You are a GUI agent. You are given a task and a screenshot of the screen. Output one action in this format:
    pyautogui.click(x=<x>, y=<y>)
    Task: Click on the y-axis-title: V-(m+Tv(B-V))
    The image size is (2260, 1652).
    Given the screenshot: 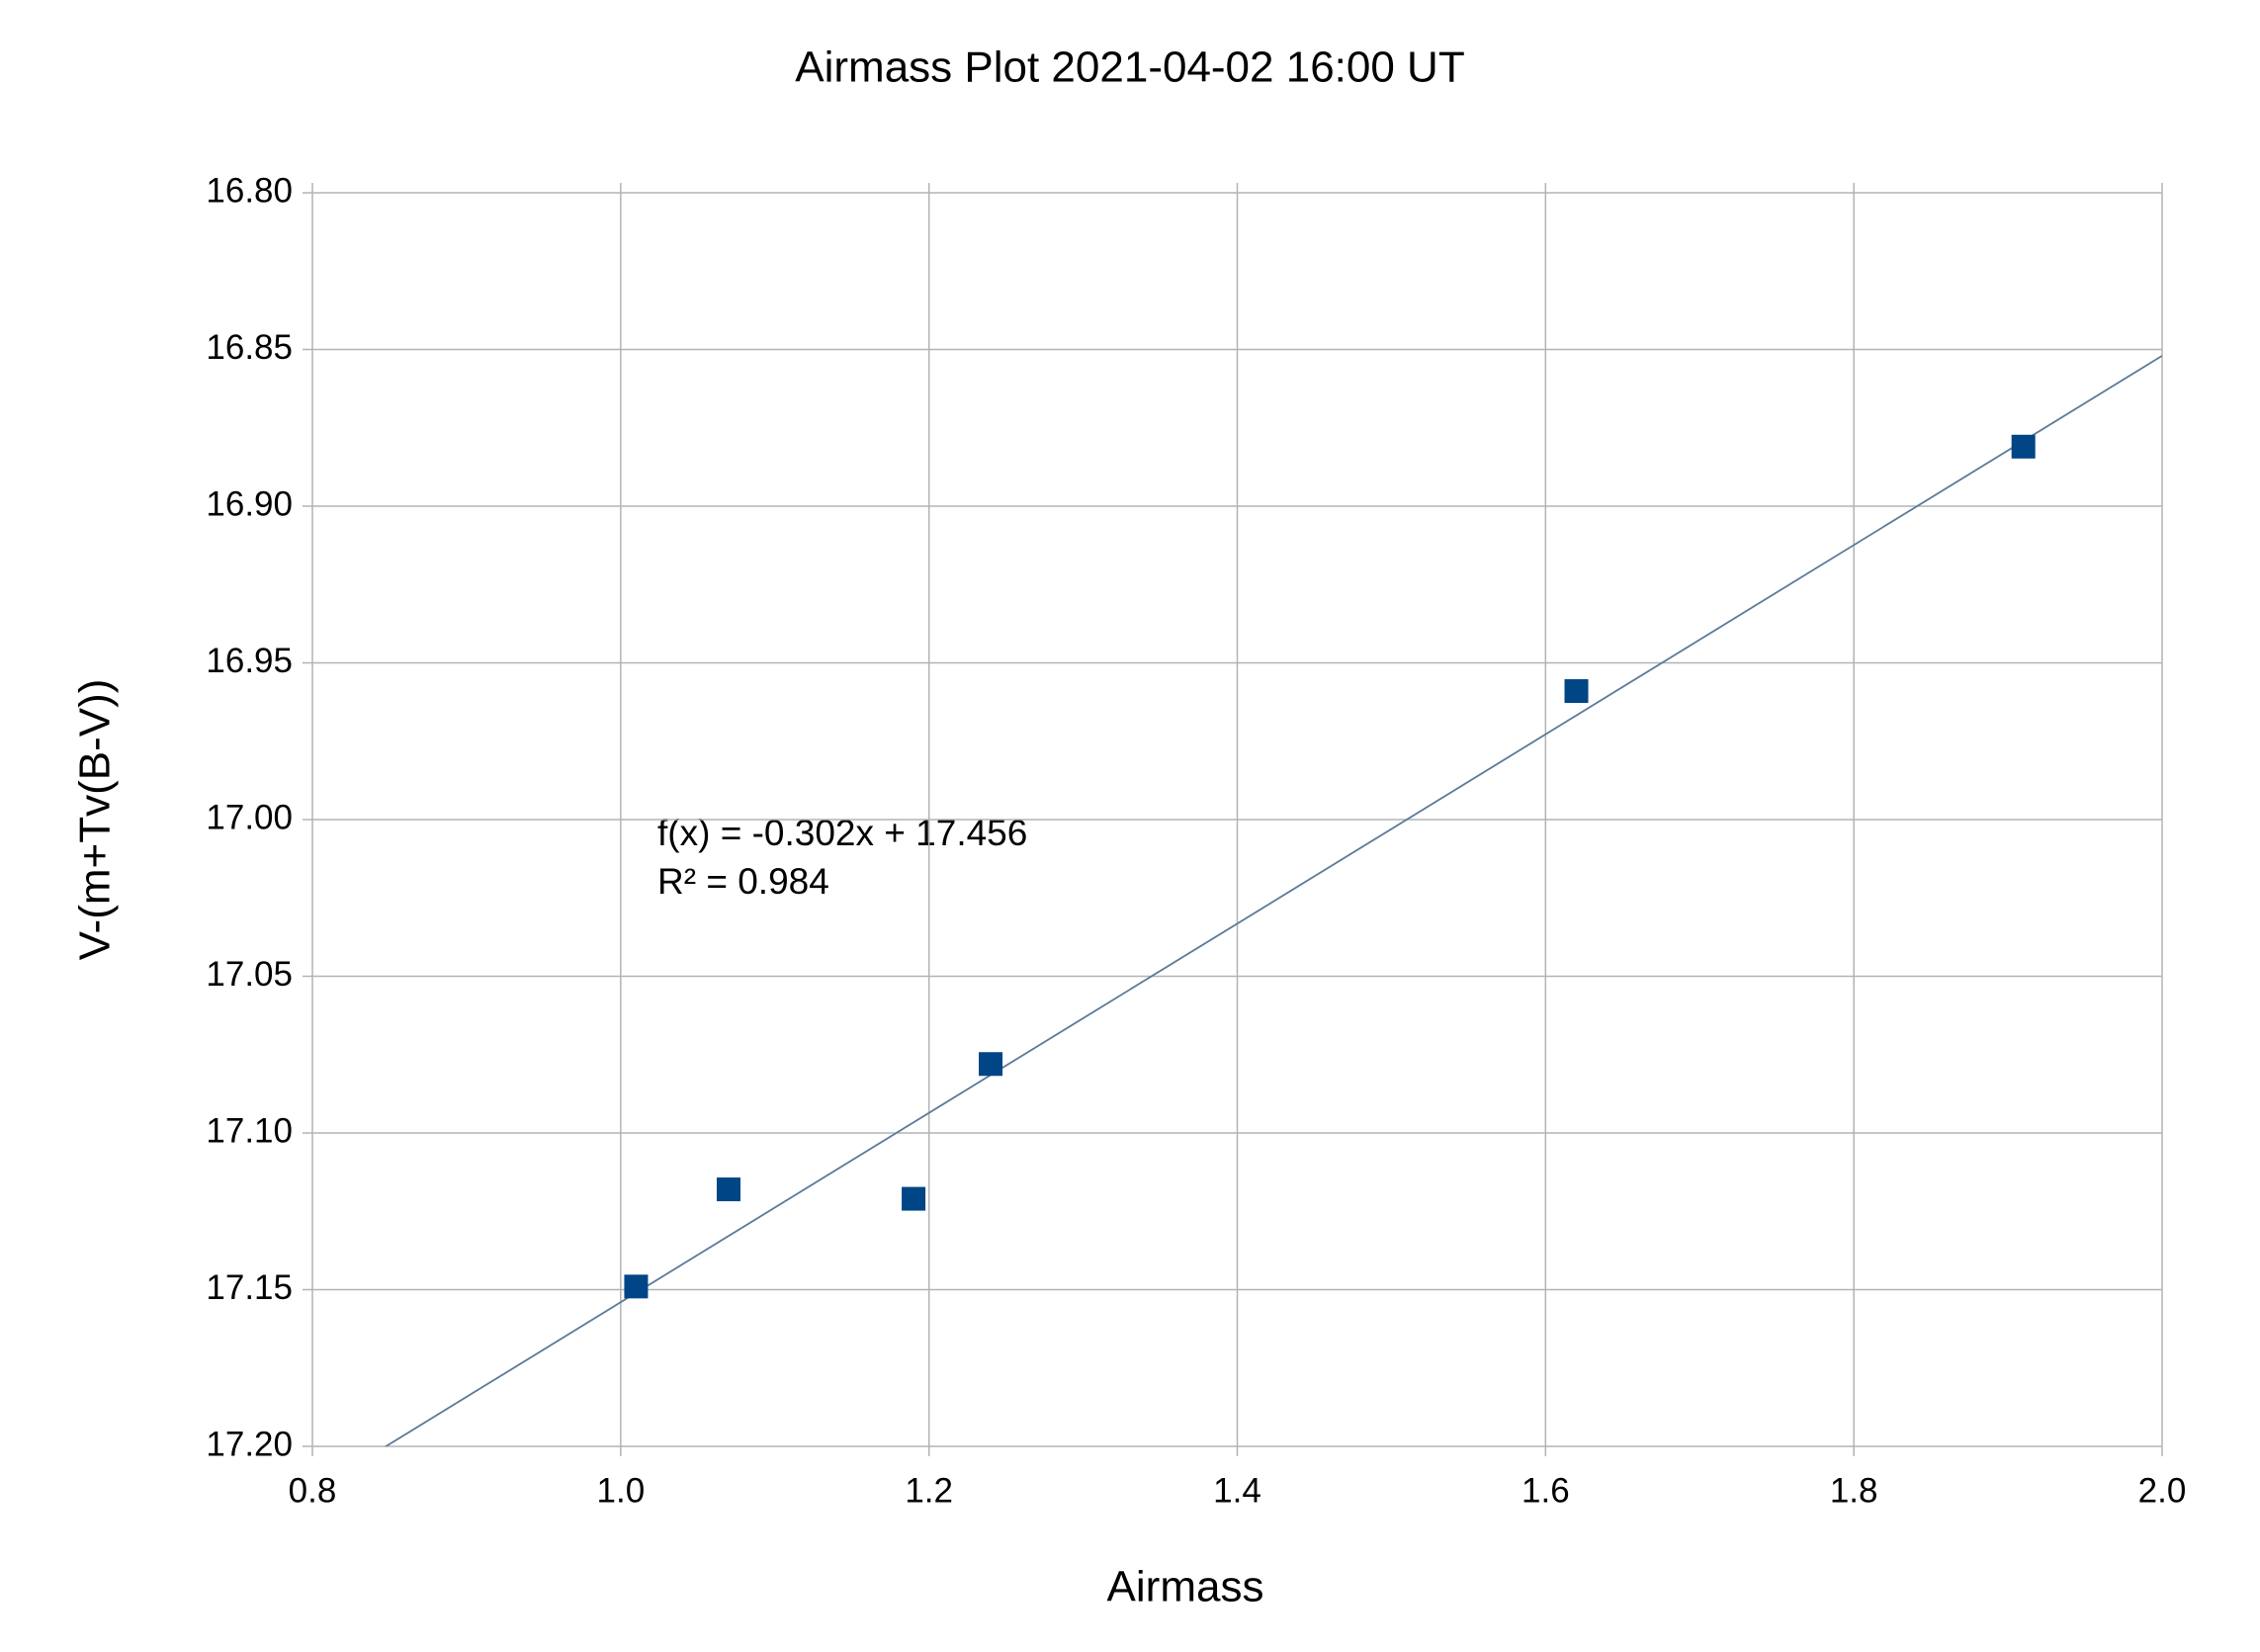 What is the action you would take?
    pyautogui.click(x=95, y=820)
    